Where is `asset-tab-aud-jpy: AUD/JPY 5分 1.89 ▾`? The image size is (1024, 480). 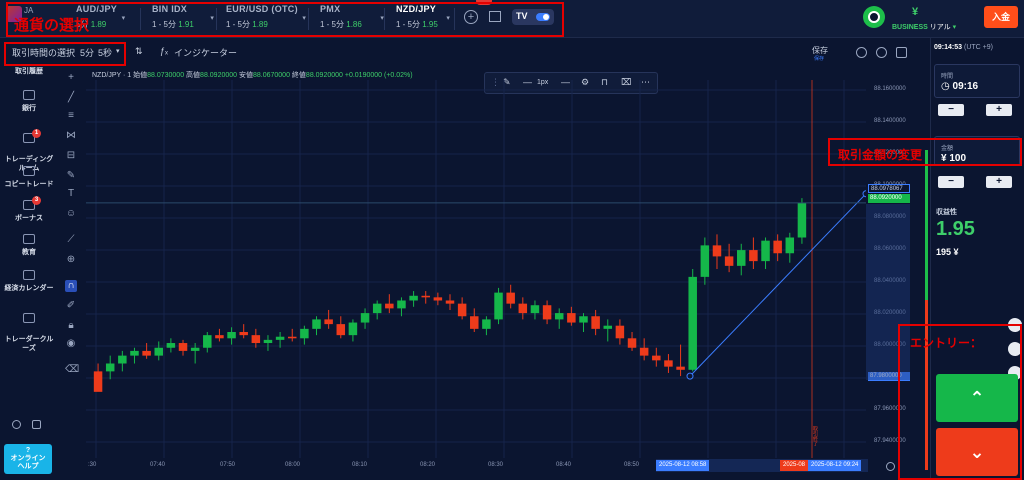
asset-tab-aud-jpy: AUD/JPY 5分 1.89 ▾ is located at coordinates (100, 17).